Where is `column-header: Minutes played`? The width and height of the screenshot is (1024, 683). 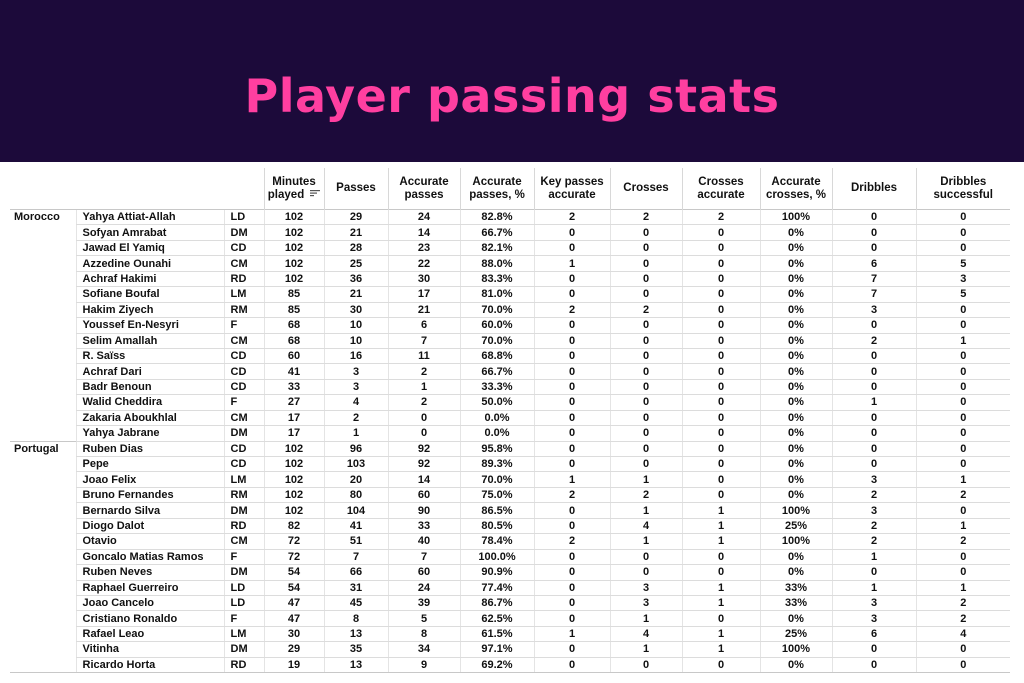
column-header: Minutes played is located at coordinates (293, 189).